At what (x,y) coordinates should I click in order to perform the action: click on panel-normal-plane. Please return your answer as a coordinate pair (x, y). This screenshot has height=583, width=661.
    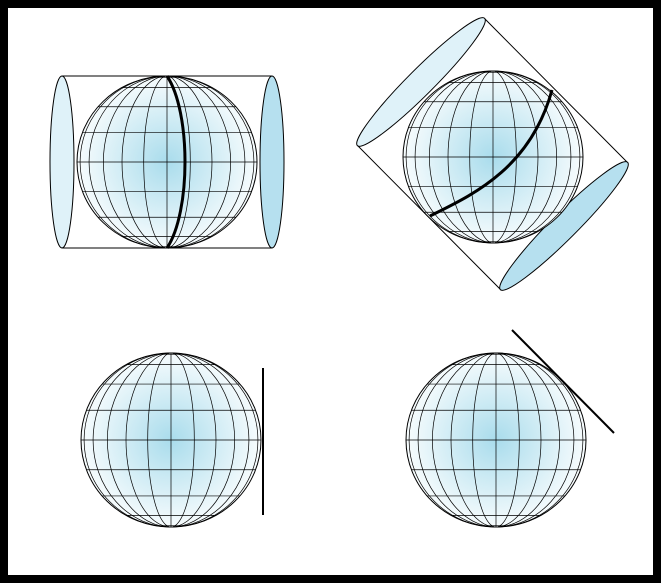
    Looking at the image, I should click on (172, 440).